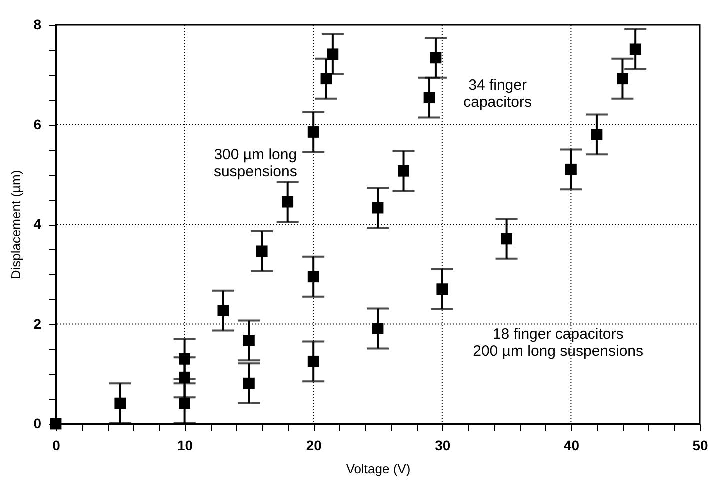 The height and width of the screenshot is (484, 720). Describe the element at coordinates (256, 163) in the screenshot. I see `annotation: 300 µm long suspensions` at that location.